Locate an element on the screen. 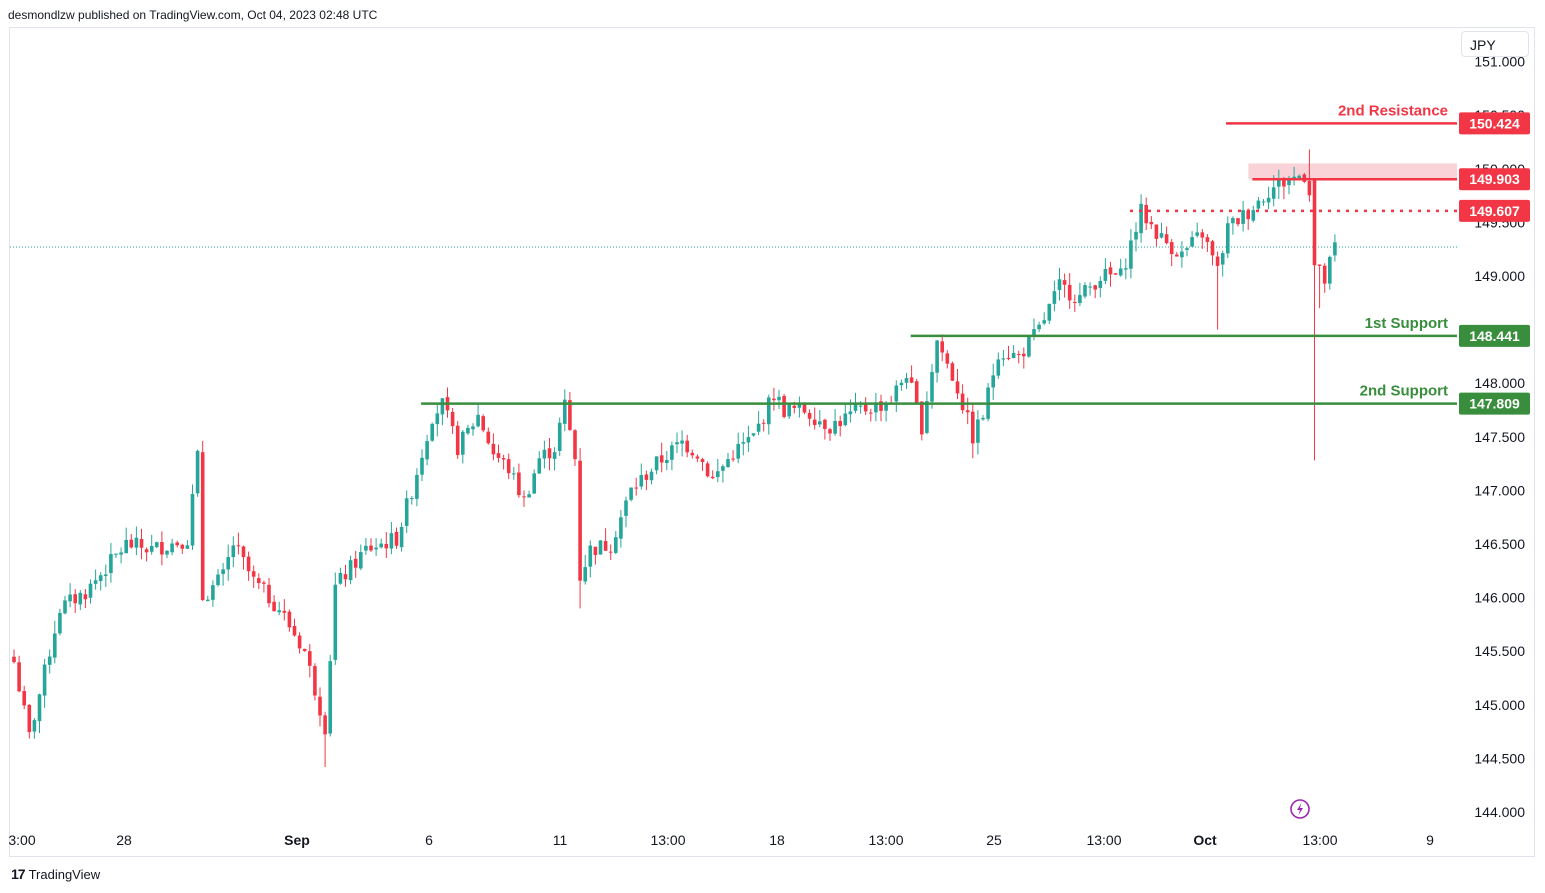  y-tick-label: 146.500 is located at coordinates (1499, 544).